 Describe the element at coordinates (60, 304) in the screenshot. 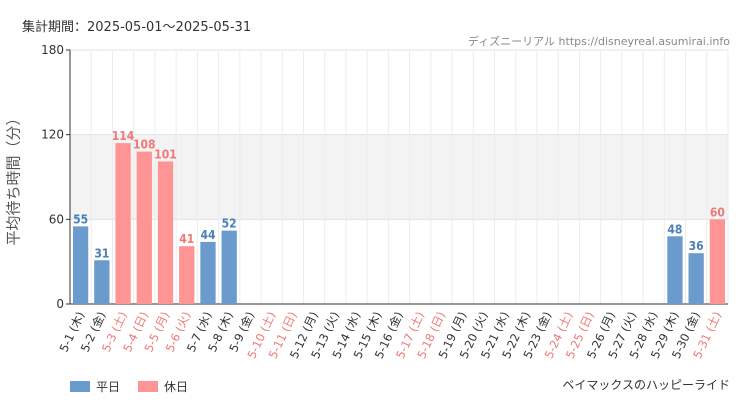

I see `y-tick-label-0: 0` at that location.